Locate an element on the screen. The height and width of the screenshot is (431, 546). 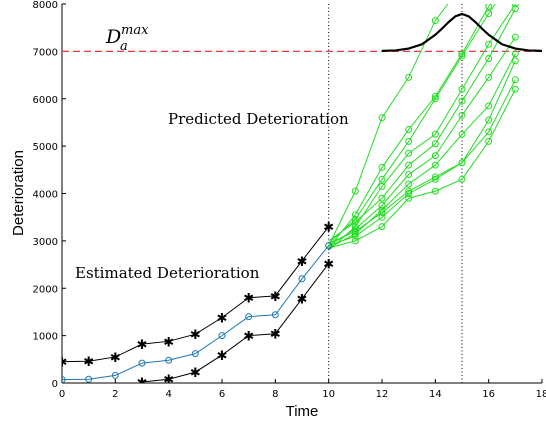
y-tick-label: 2000 is located at coordinates (45, 289).